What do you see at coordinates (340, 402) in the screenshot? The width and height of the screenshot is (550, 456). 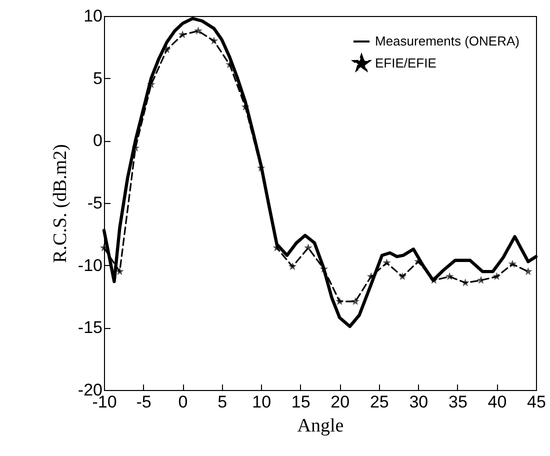 I see `x-tick-label: 20` at bounding box center [340, 402].